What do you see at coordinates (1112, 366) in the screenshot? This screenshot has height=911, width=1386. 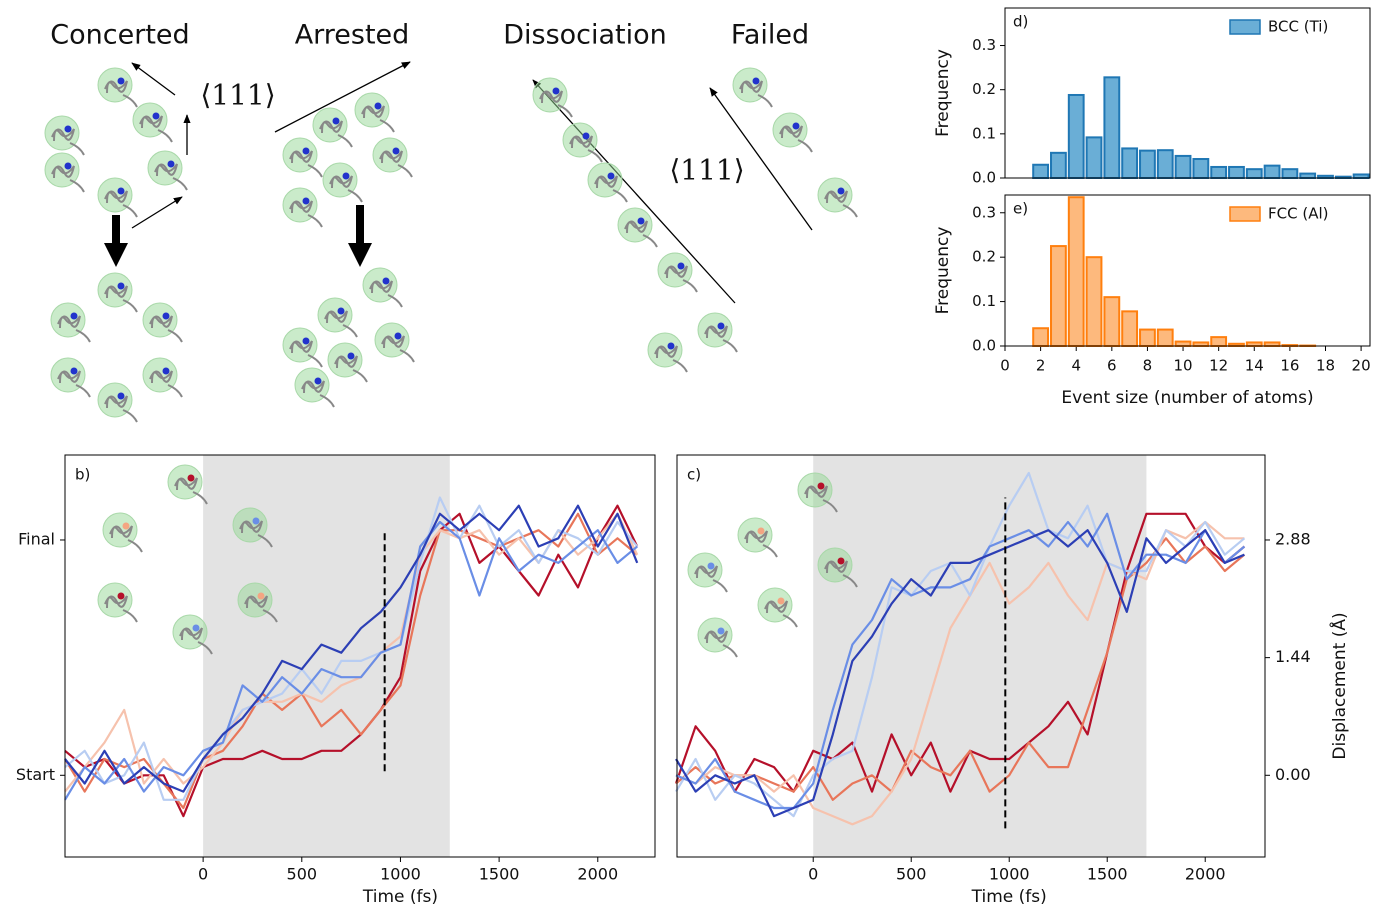 I see `x-tick-label: 6` at bounding box center [1112, 366].